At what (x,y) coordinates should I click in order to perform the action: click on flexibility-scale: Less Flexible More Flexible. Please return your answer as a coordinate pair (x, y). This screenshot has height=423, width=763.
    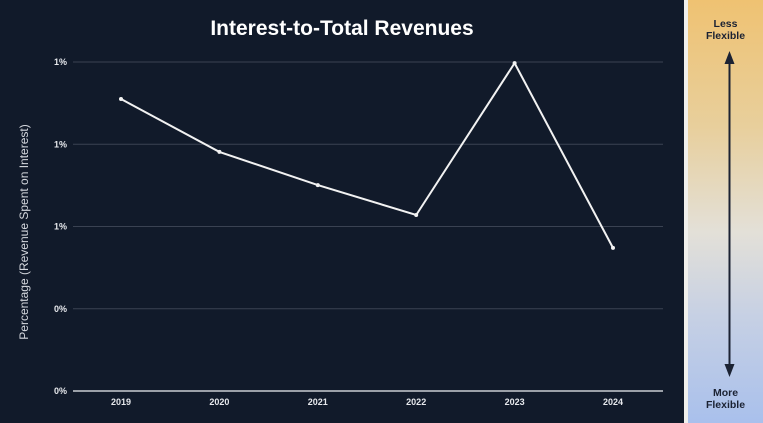
    Looking at the image, I should click on (725, 211).